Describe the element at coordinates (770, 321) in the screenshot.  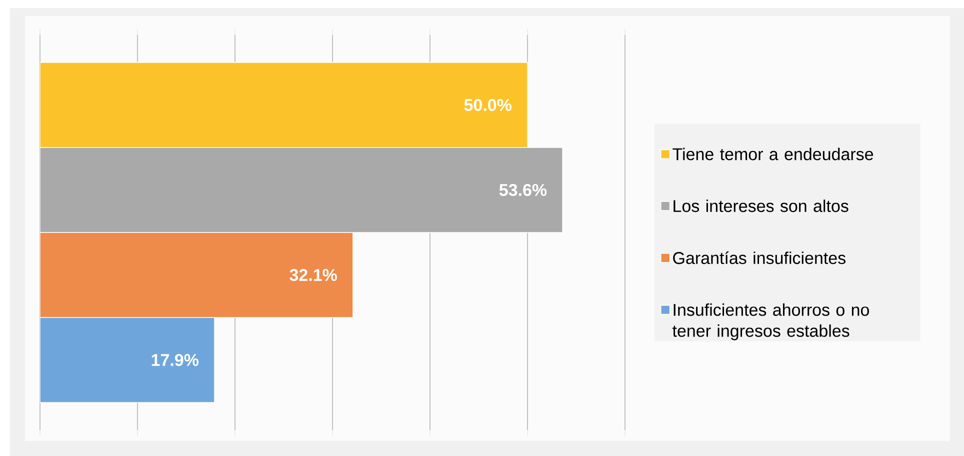
I see `legend-label: Insuficientes ahorros o no tener ingresos estables` at that location.